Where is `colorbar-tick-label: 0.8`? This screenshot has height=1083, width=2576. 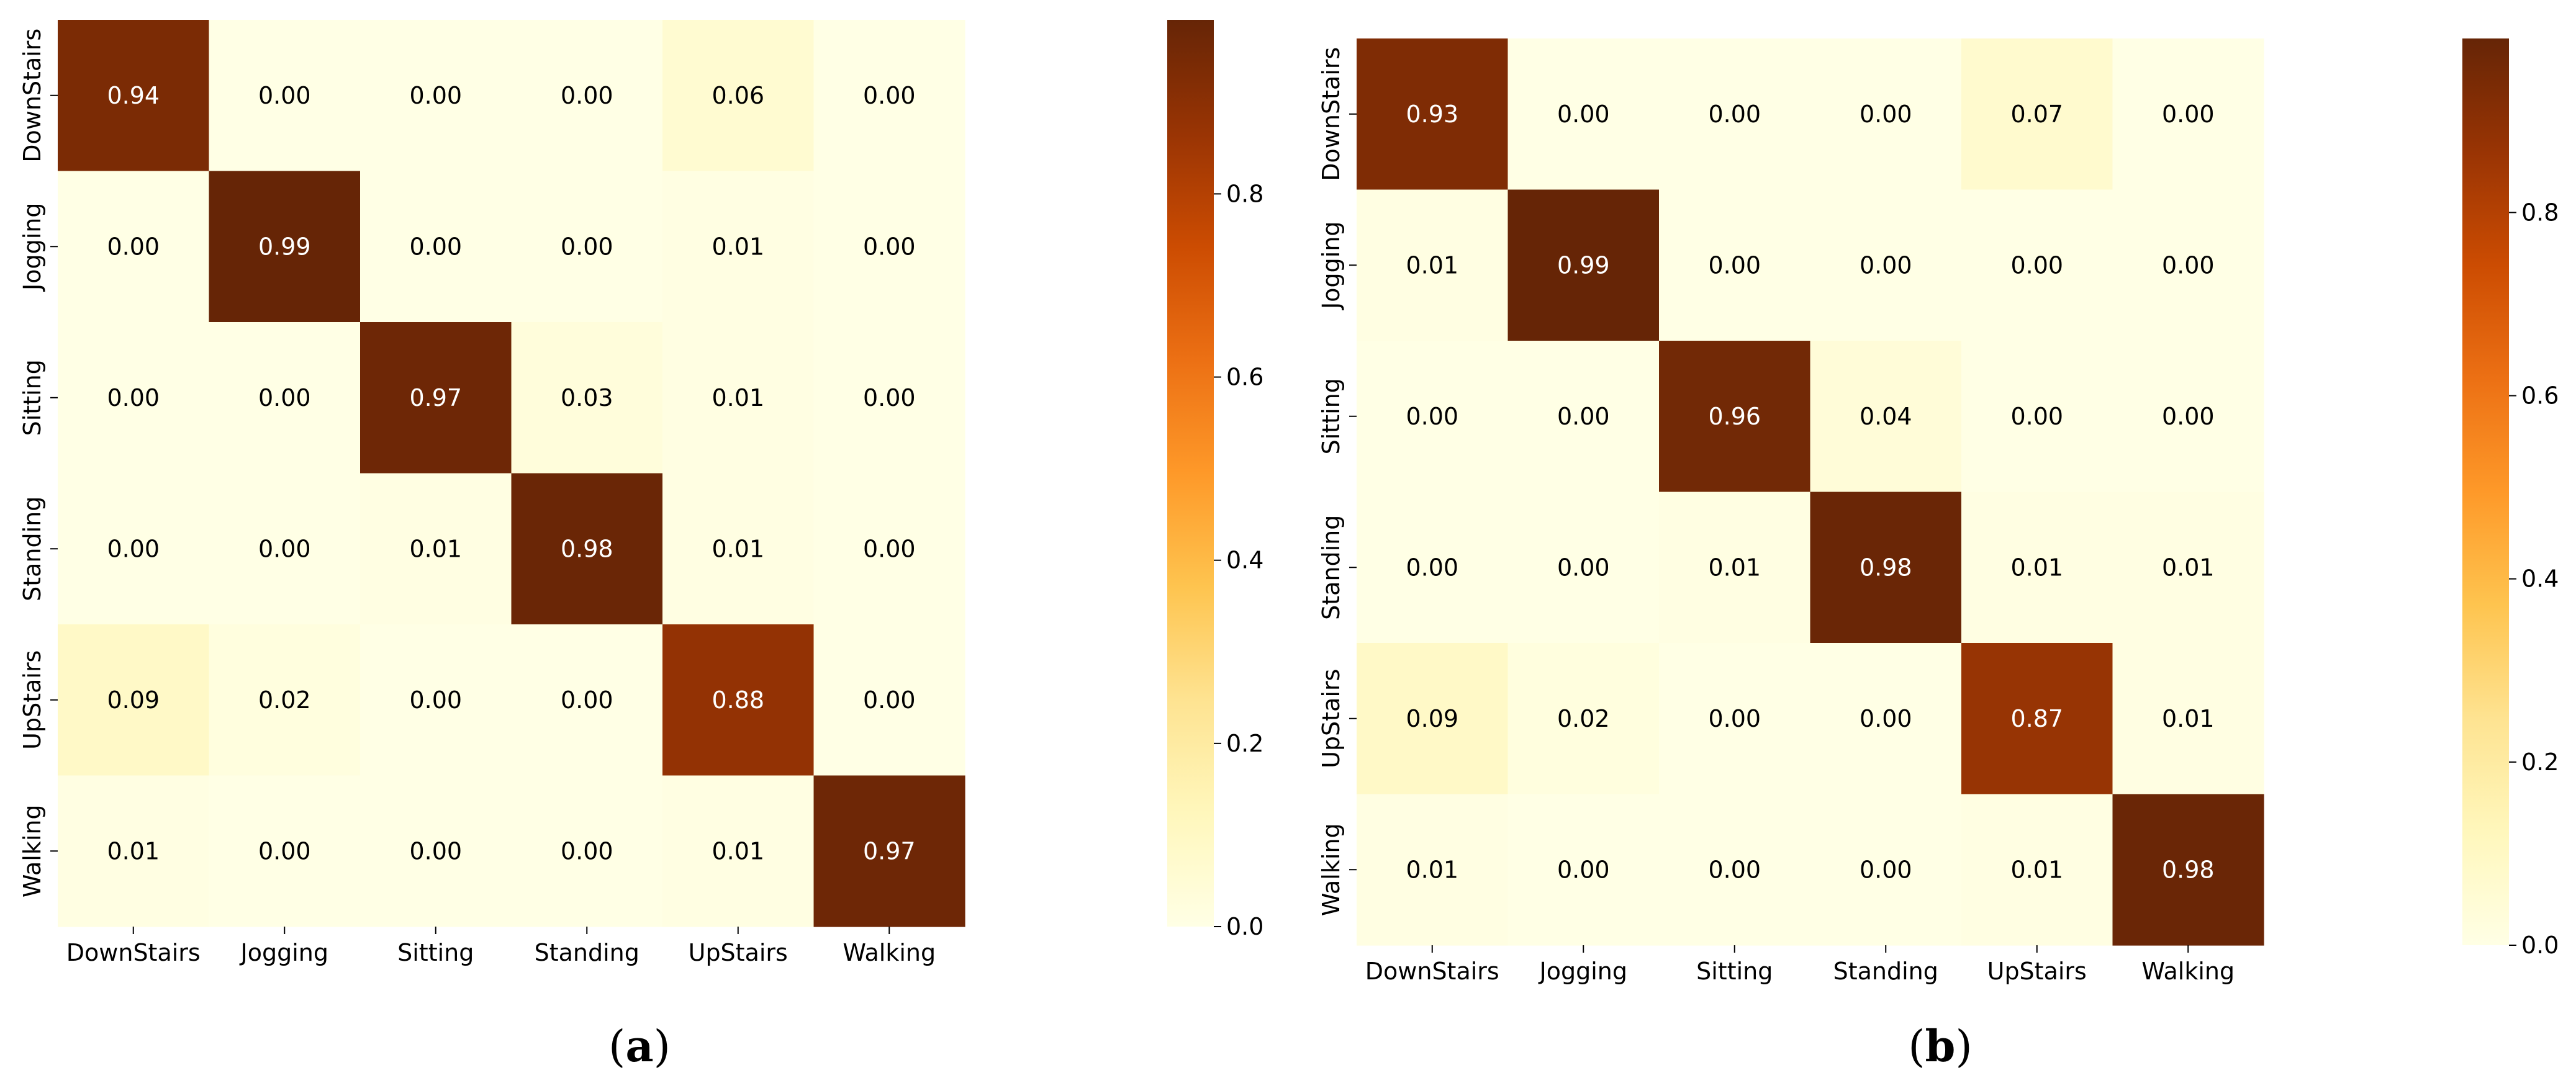
colorbar-tick-label: 0.8 is located at coordinates (1244, 193).